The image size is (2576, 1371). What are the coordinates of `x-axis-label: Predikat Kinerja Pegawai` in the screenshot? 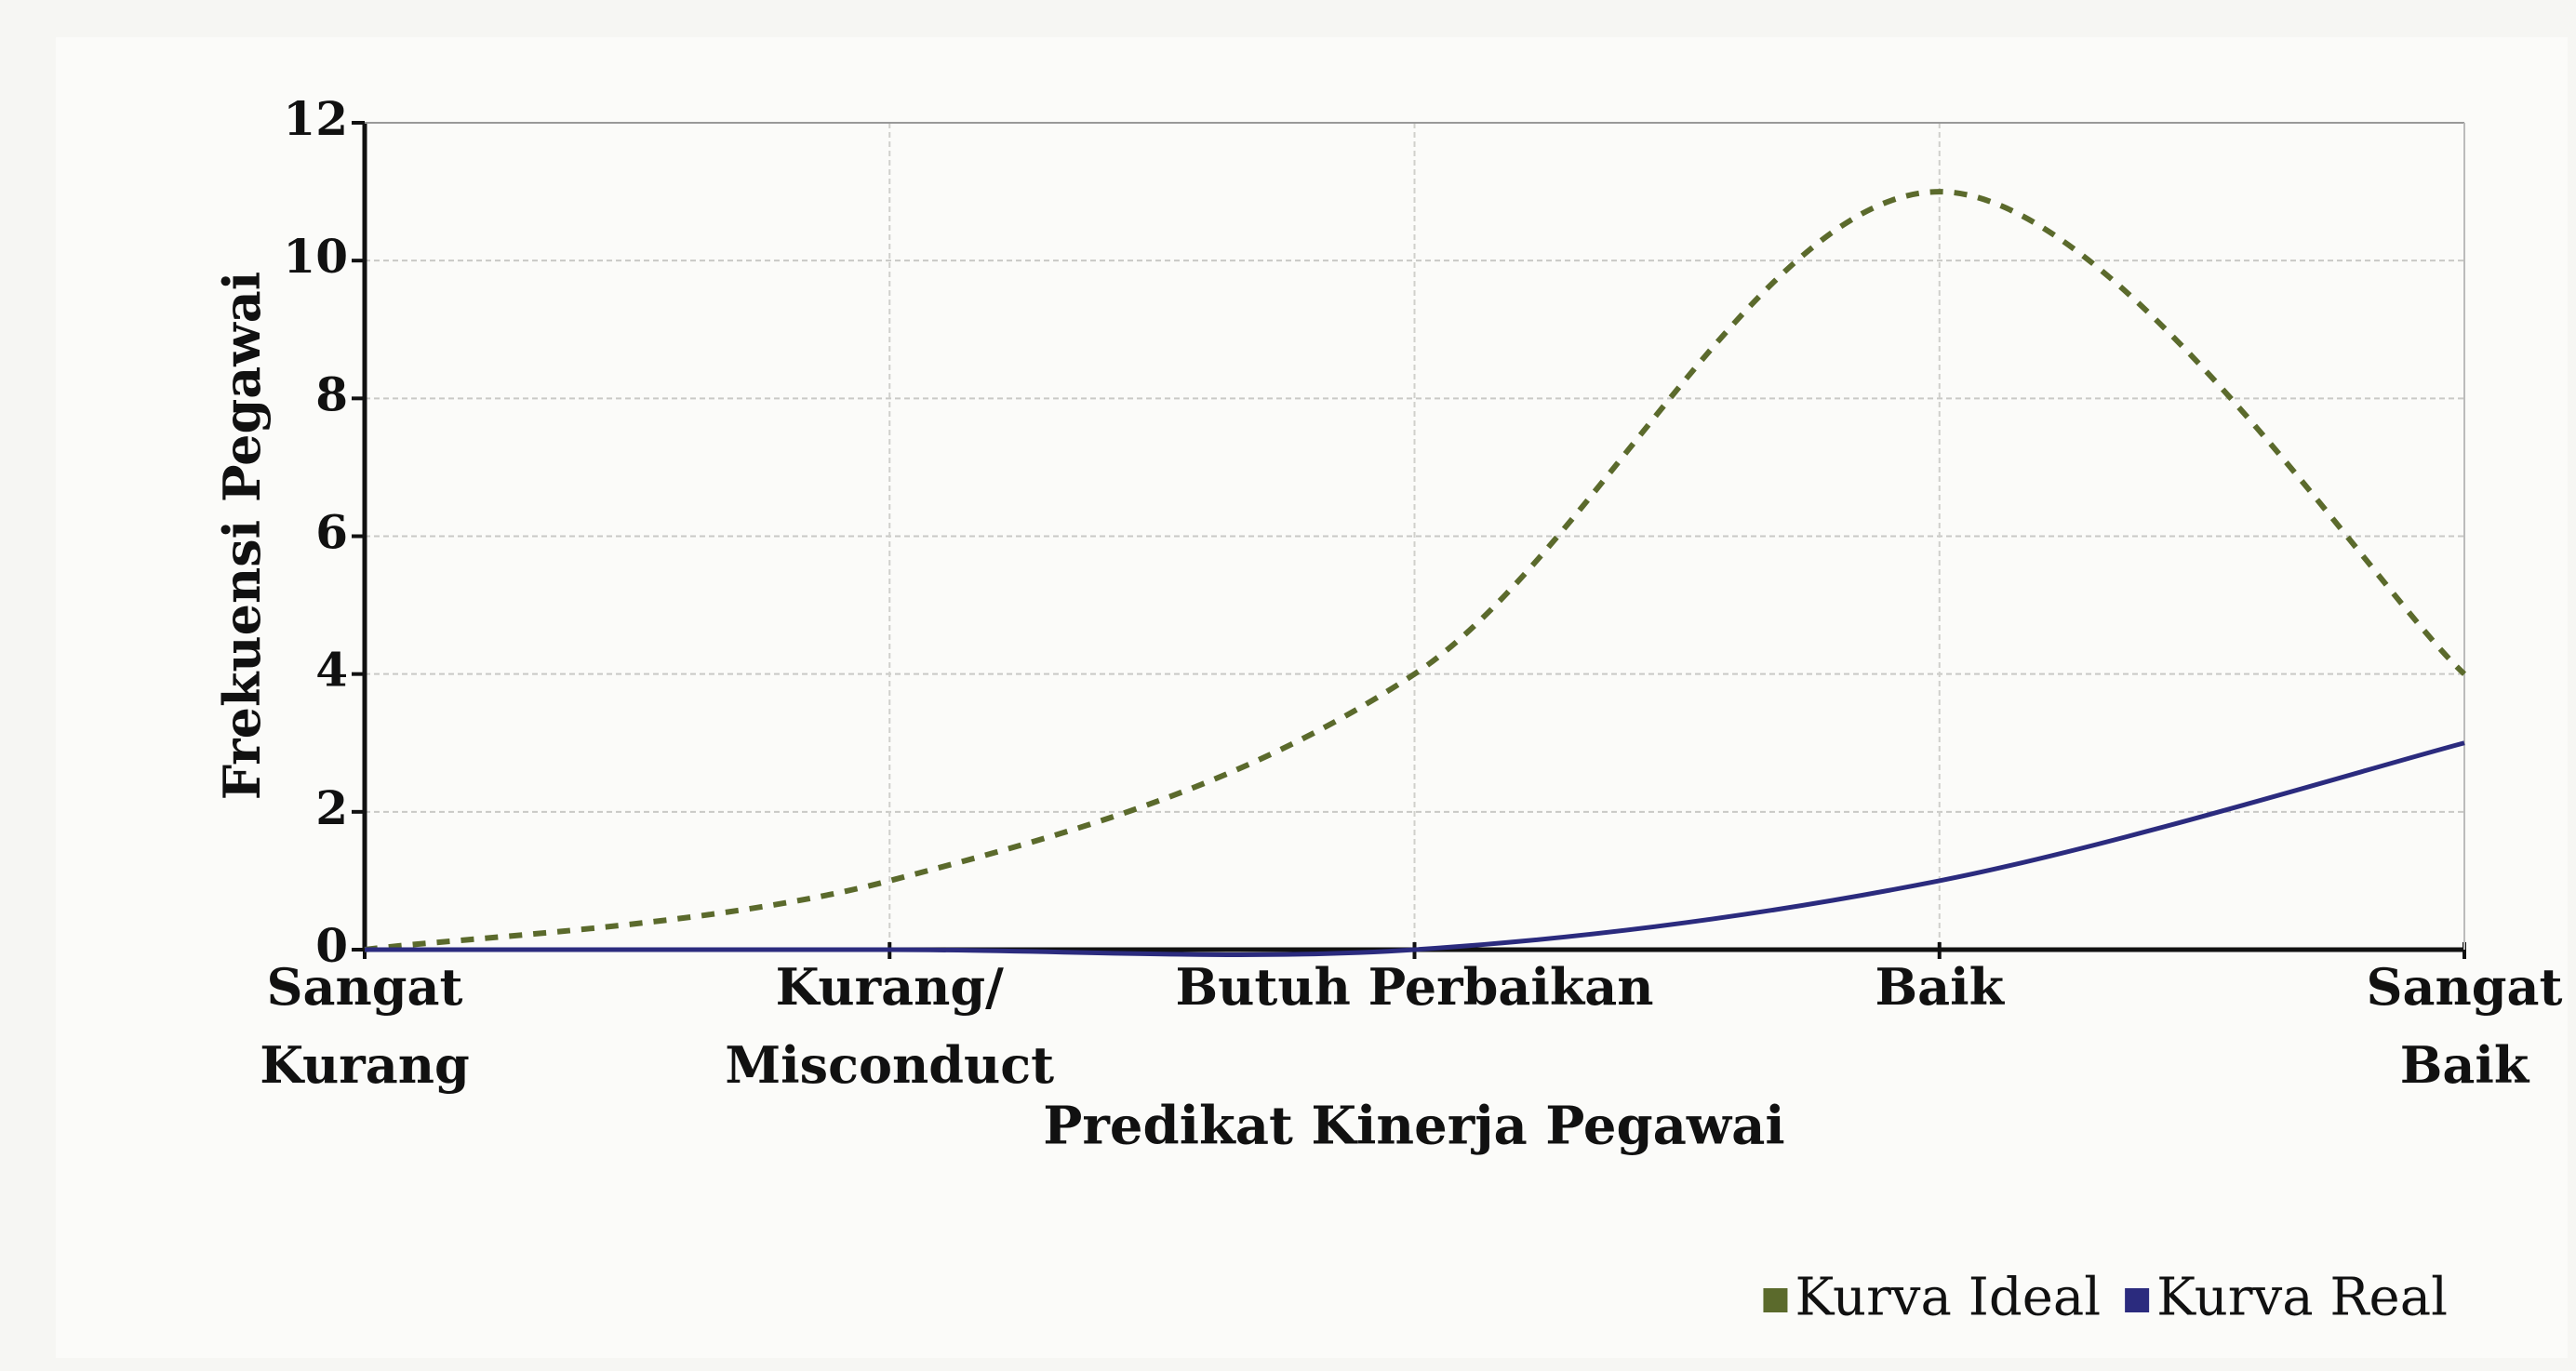 It's located at (1413, 1126).